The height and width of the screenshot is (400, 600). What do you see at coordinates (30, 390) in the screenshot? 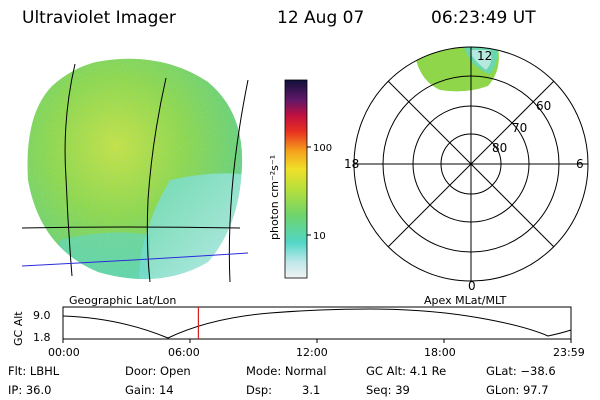
I see `status-ip: IP: 36.0` at bounding box center [30, 390].